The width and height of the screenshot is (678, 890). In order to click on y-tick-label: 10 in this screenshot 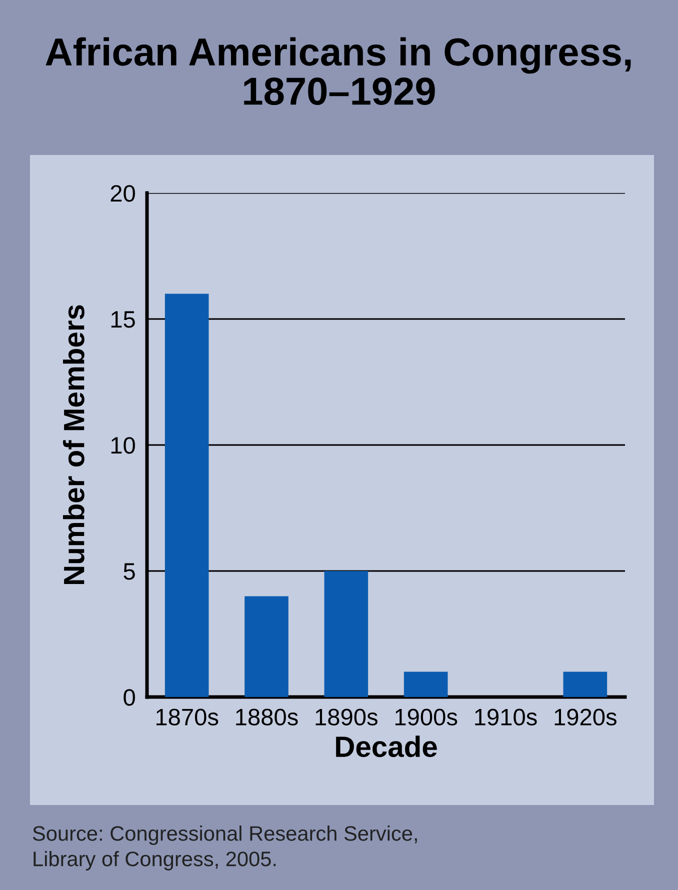, I will do `click(123, 445)`.